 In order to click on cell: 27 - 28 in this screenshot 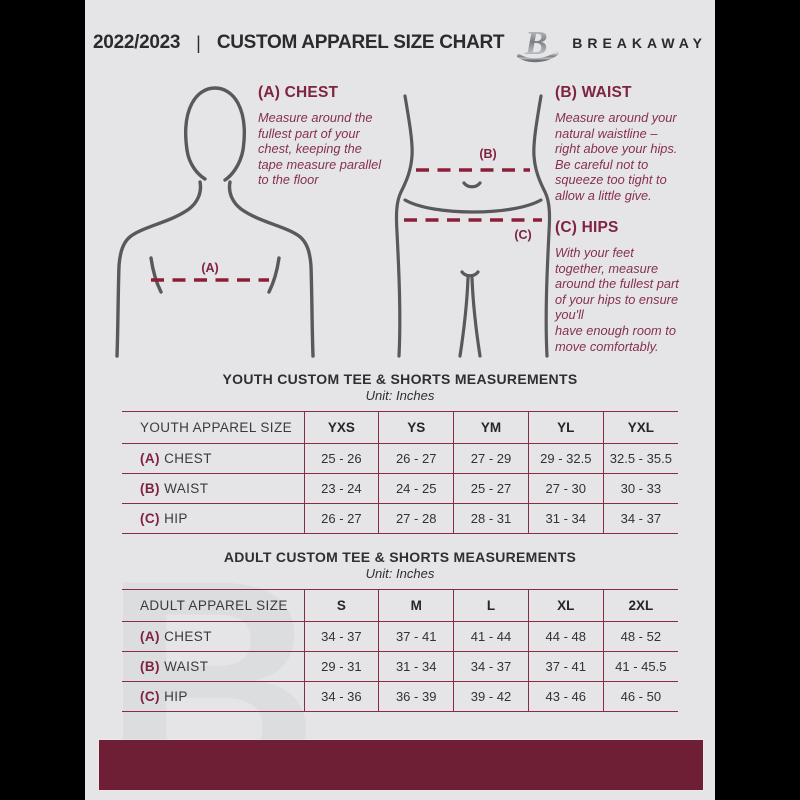, I will do `click(416, 518)`.